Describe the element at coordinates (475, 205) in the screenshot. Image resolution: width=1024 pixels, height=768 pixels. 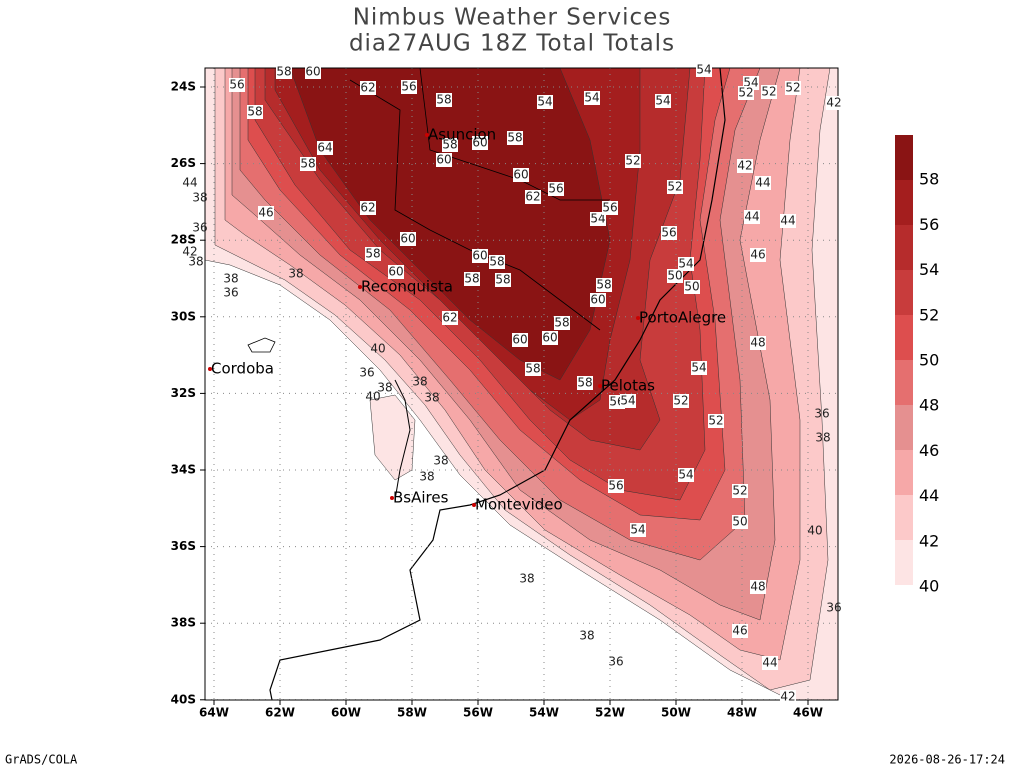
I see `border` at that location.